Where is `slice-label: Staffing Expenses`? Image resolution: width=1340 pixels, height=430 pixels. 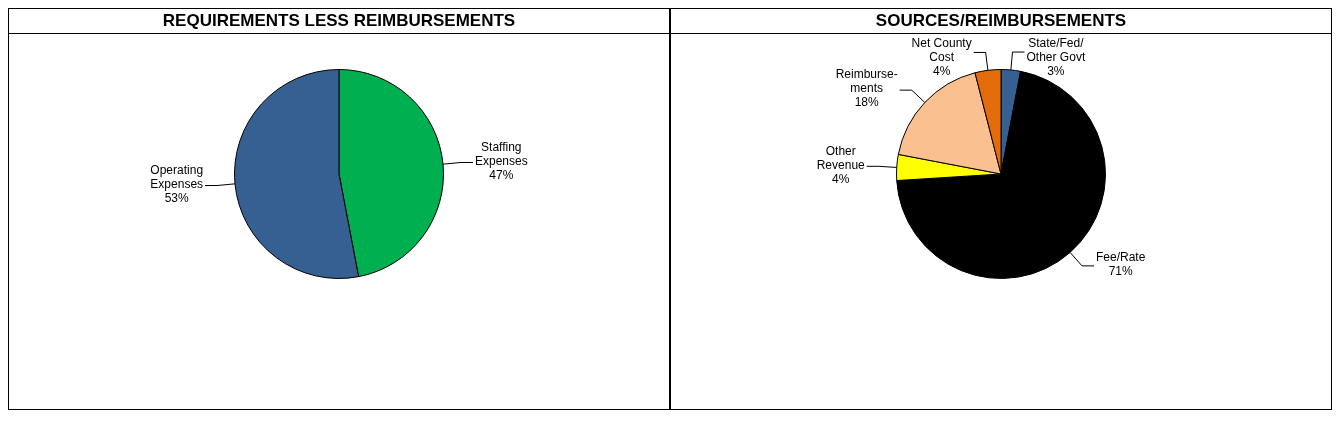
slice-label: Staffing Expenses is located at coordinates (501, 153).